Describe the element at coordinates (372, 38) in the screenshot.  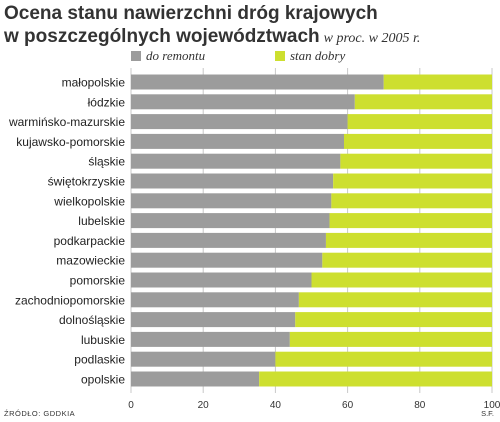
I see `chart-subtitle: w proc. w 2005 r.` at that location.